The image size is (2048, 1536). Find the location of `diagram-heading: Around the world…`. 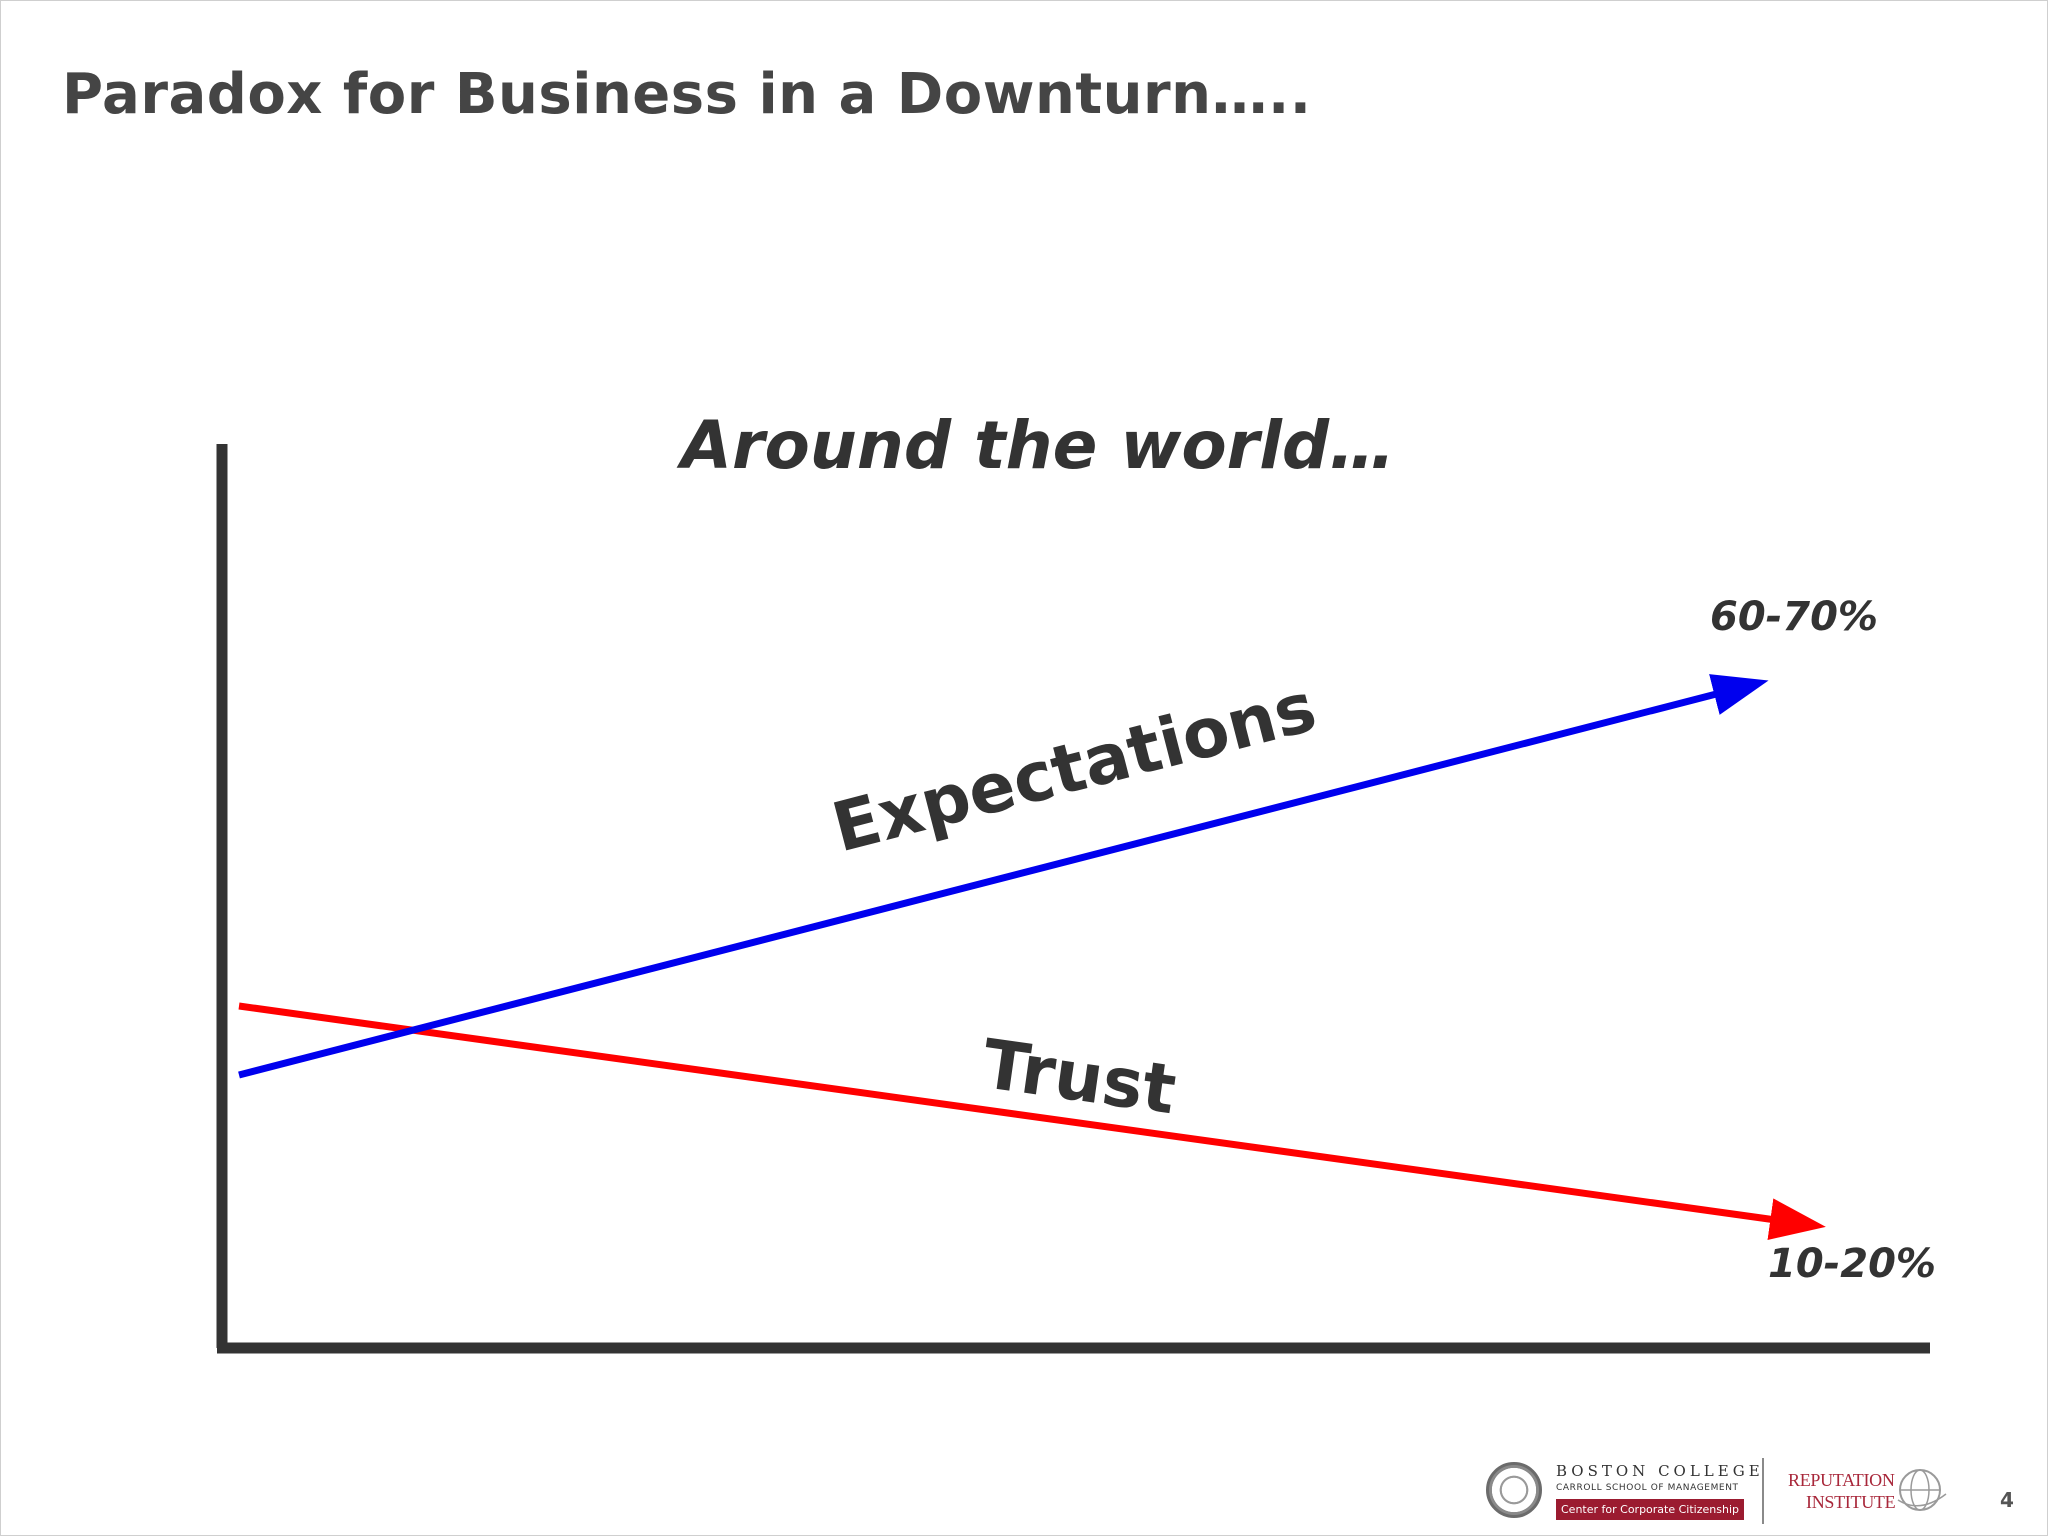

diagram-heading: Around the world… is located at coordinates (1035, 445).